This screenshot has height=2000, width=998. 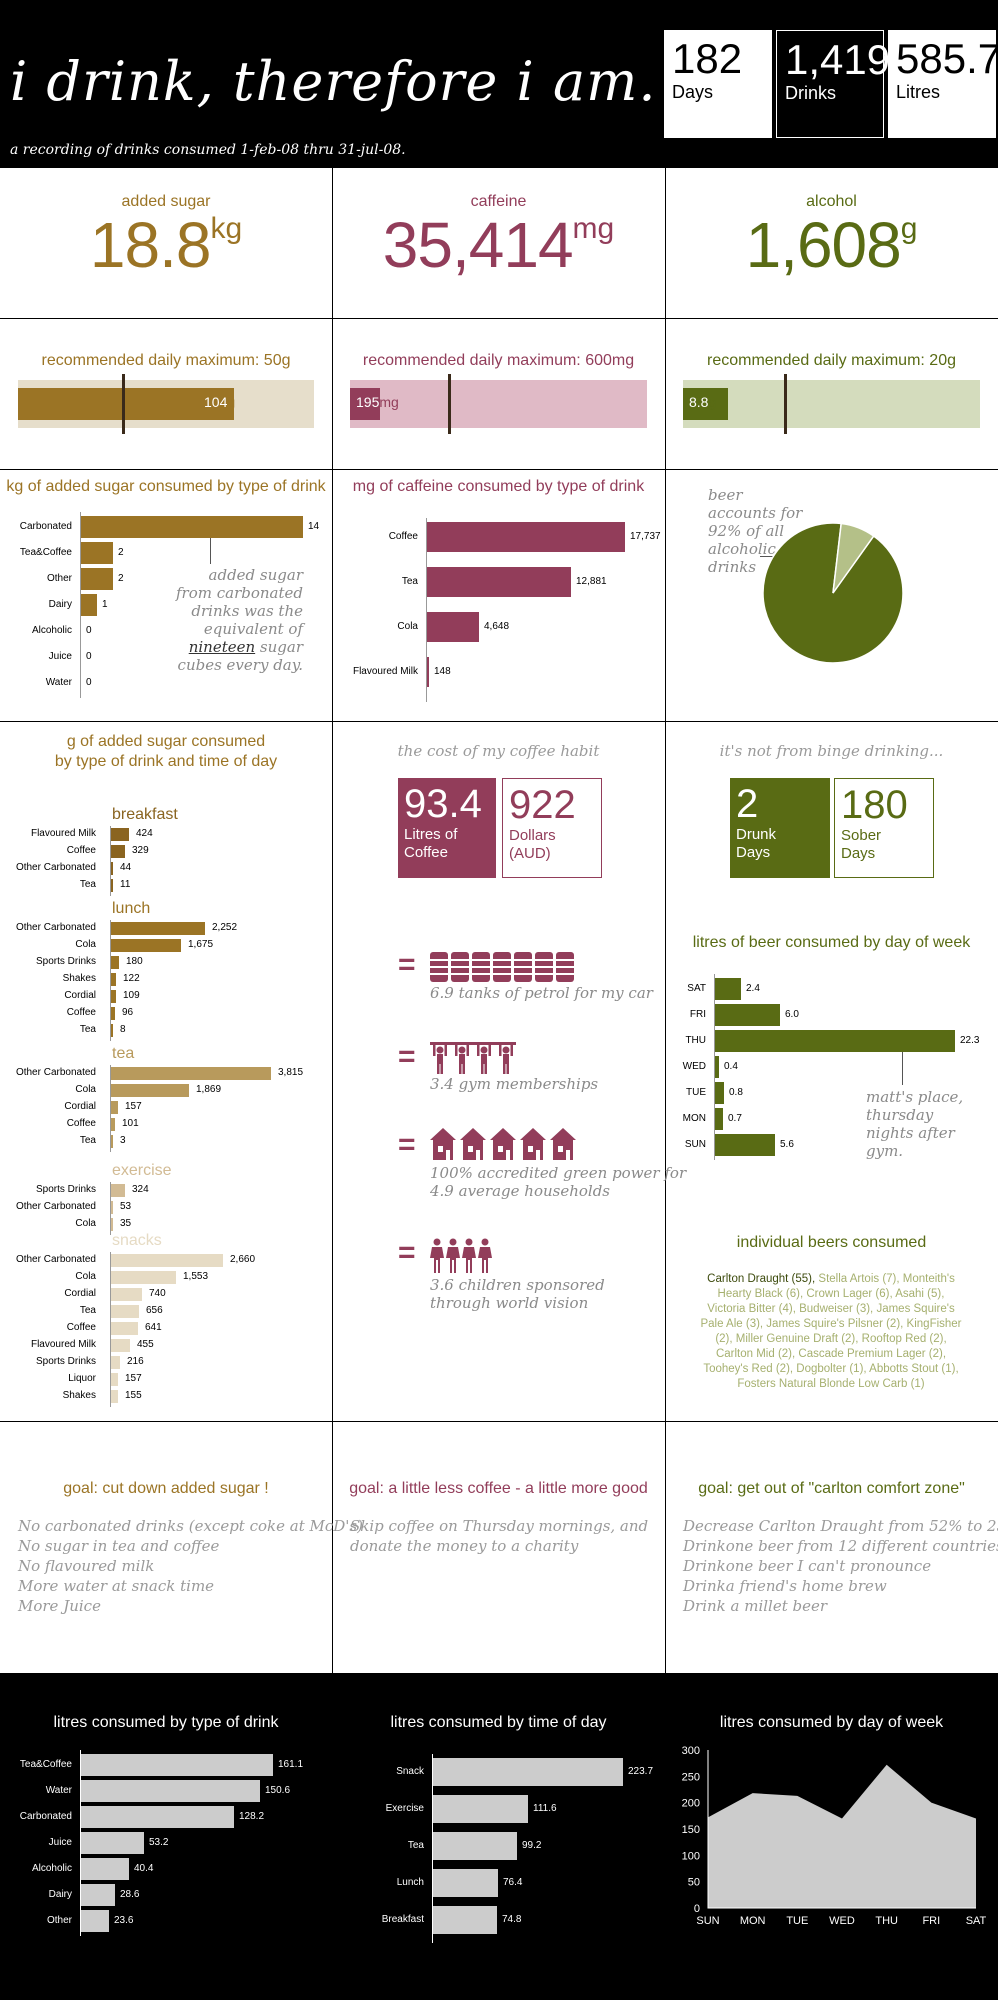 I want to click on sober-days-label: Days, so click(x=858, y=853).